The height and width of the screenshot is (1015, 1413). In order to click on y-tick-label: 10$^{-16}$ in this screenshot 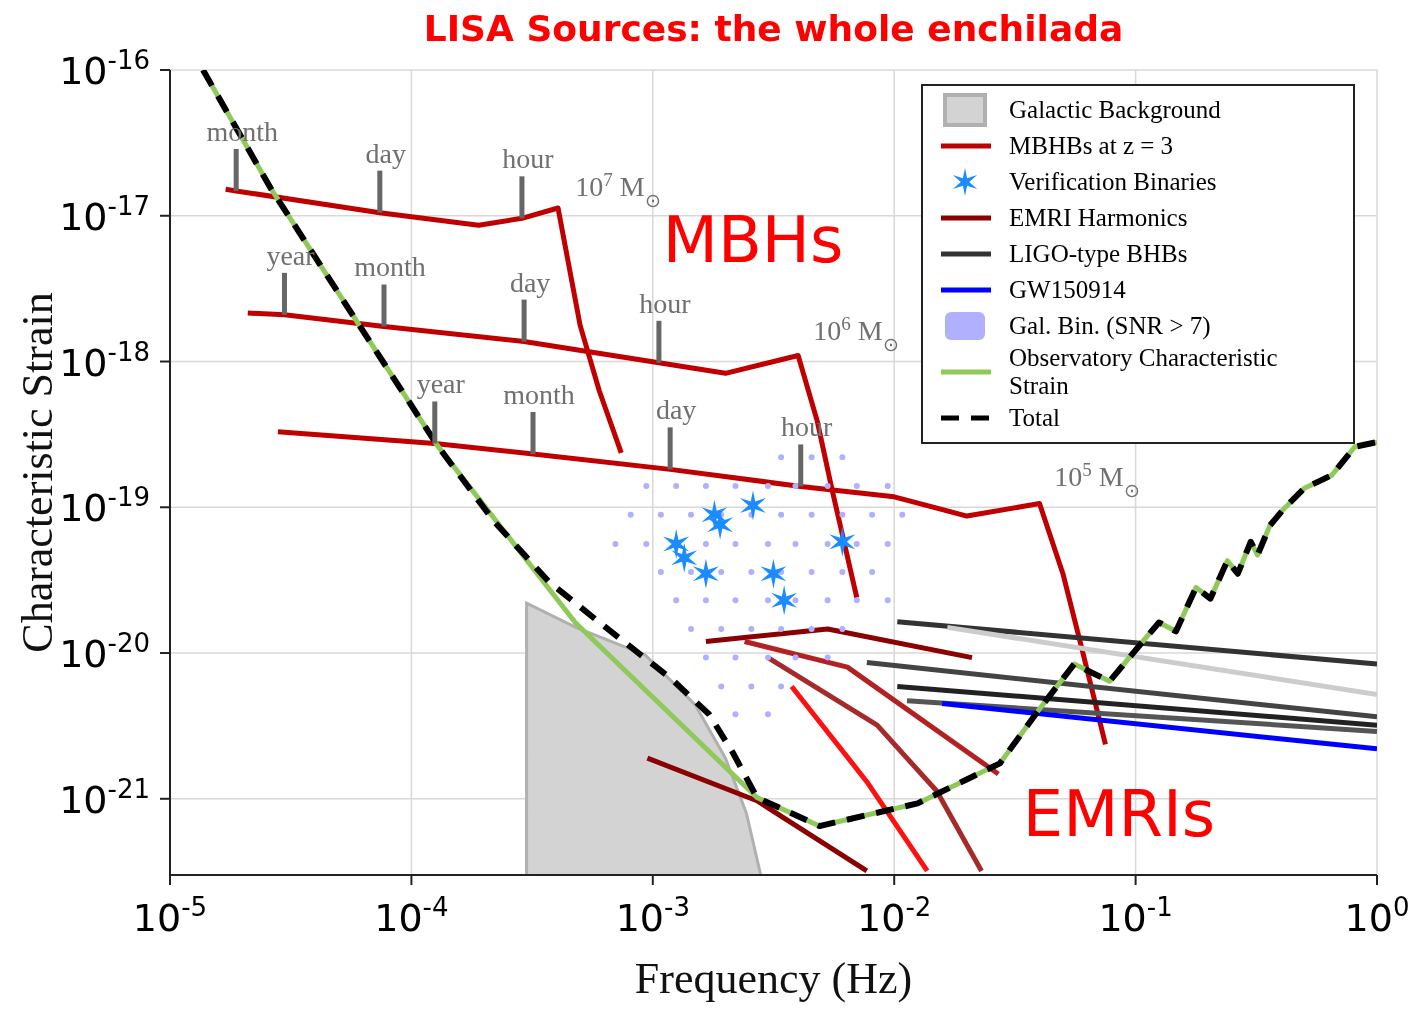, I will do `click(104, 69)`.